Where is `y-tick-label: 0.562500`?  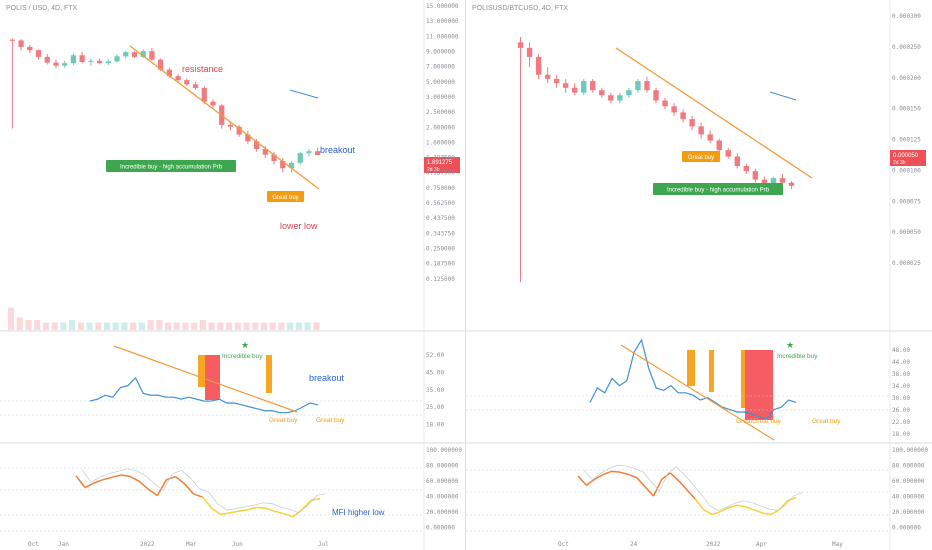
y-tick-label: 0.562500 is located at coordinates (440, 203).